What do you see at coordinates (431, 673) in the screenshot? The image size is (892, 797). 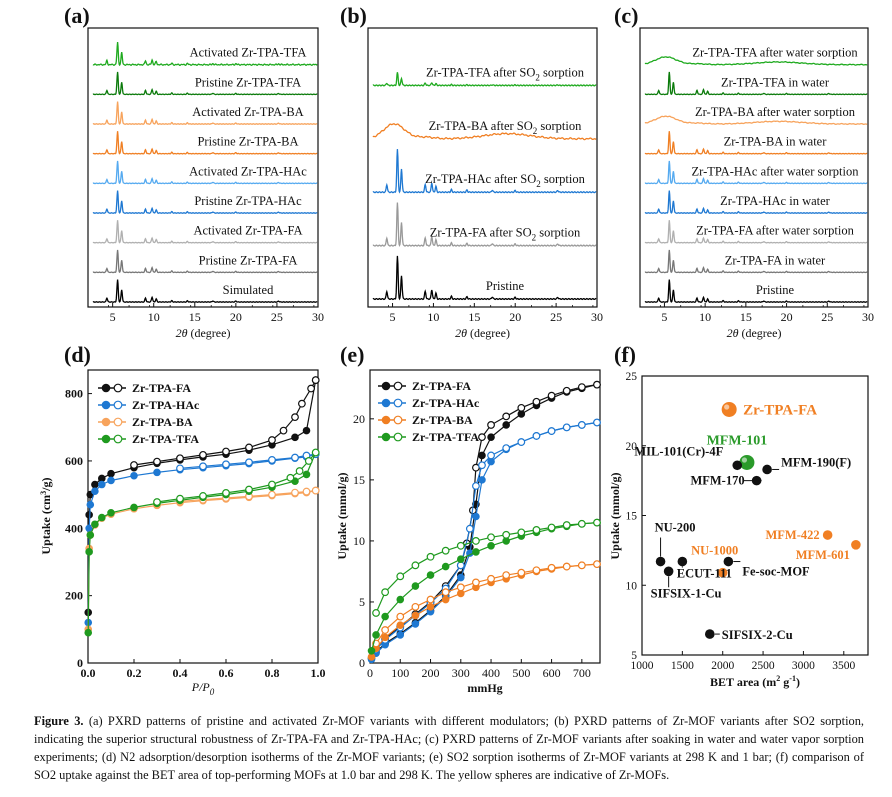 I see `x-tick-label: 200` at bounding box center [431, 673].